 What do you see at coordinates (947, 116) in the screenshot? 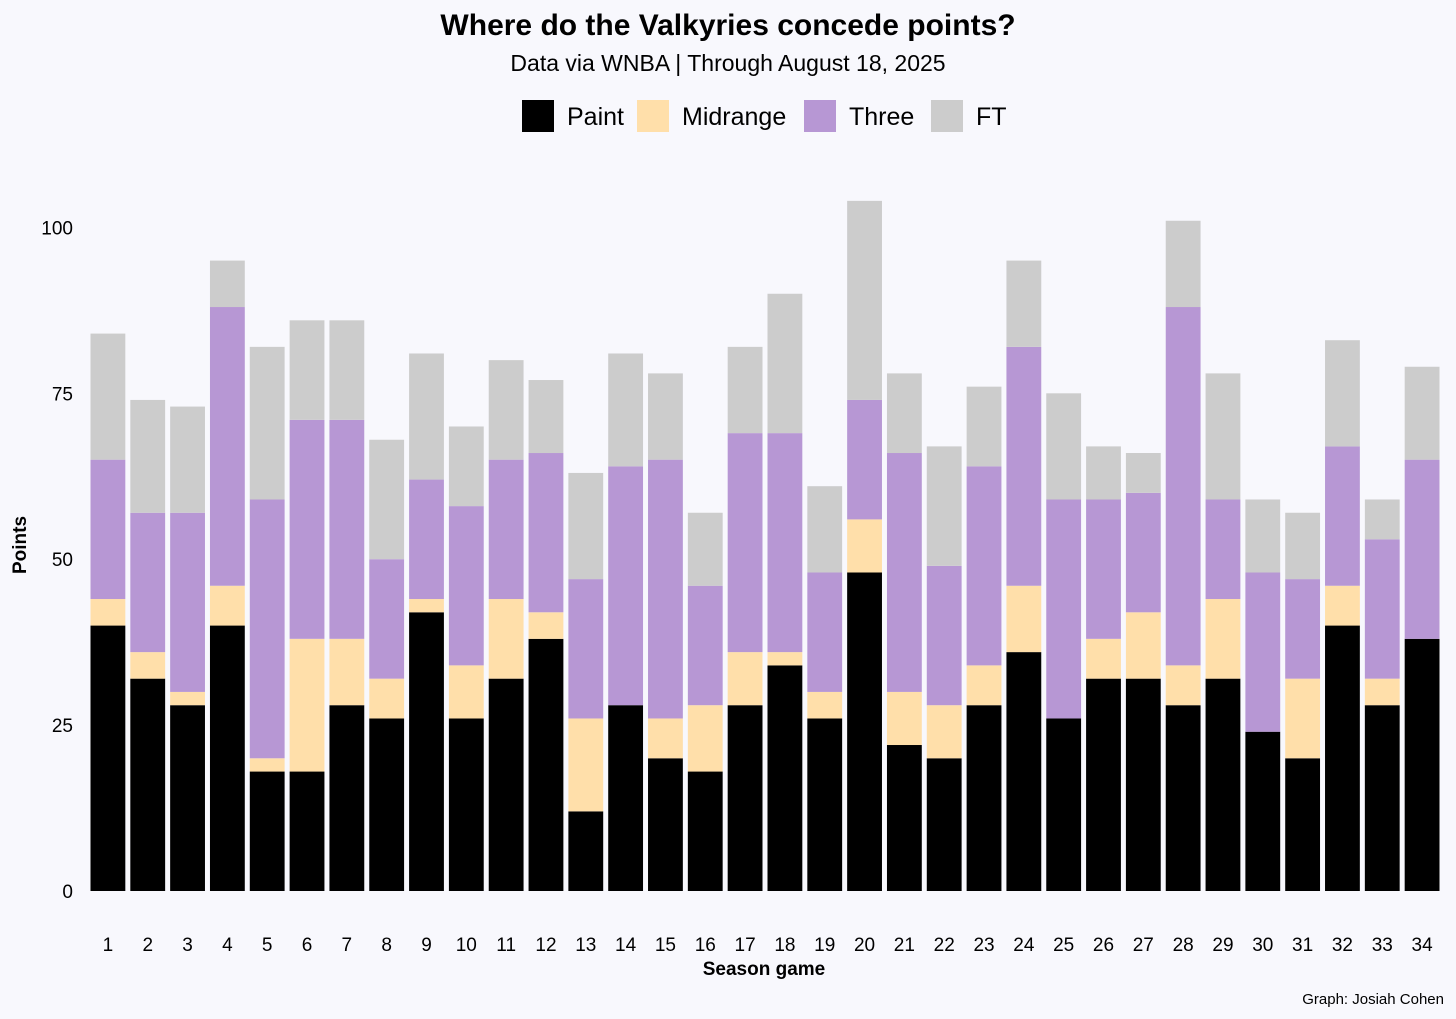
I see `legend-swatch-ft` at bounding box center [947, 116].